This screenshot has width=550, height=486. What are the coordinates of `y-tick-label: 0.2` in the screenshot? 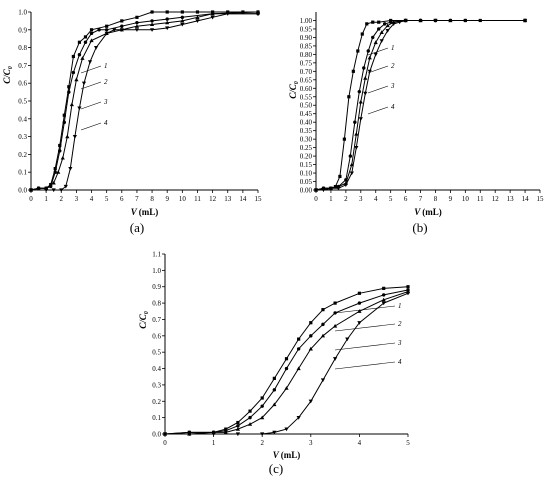 It's located at (156, 402).